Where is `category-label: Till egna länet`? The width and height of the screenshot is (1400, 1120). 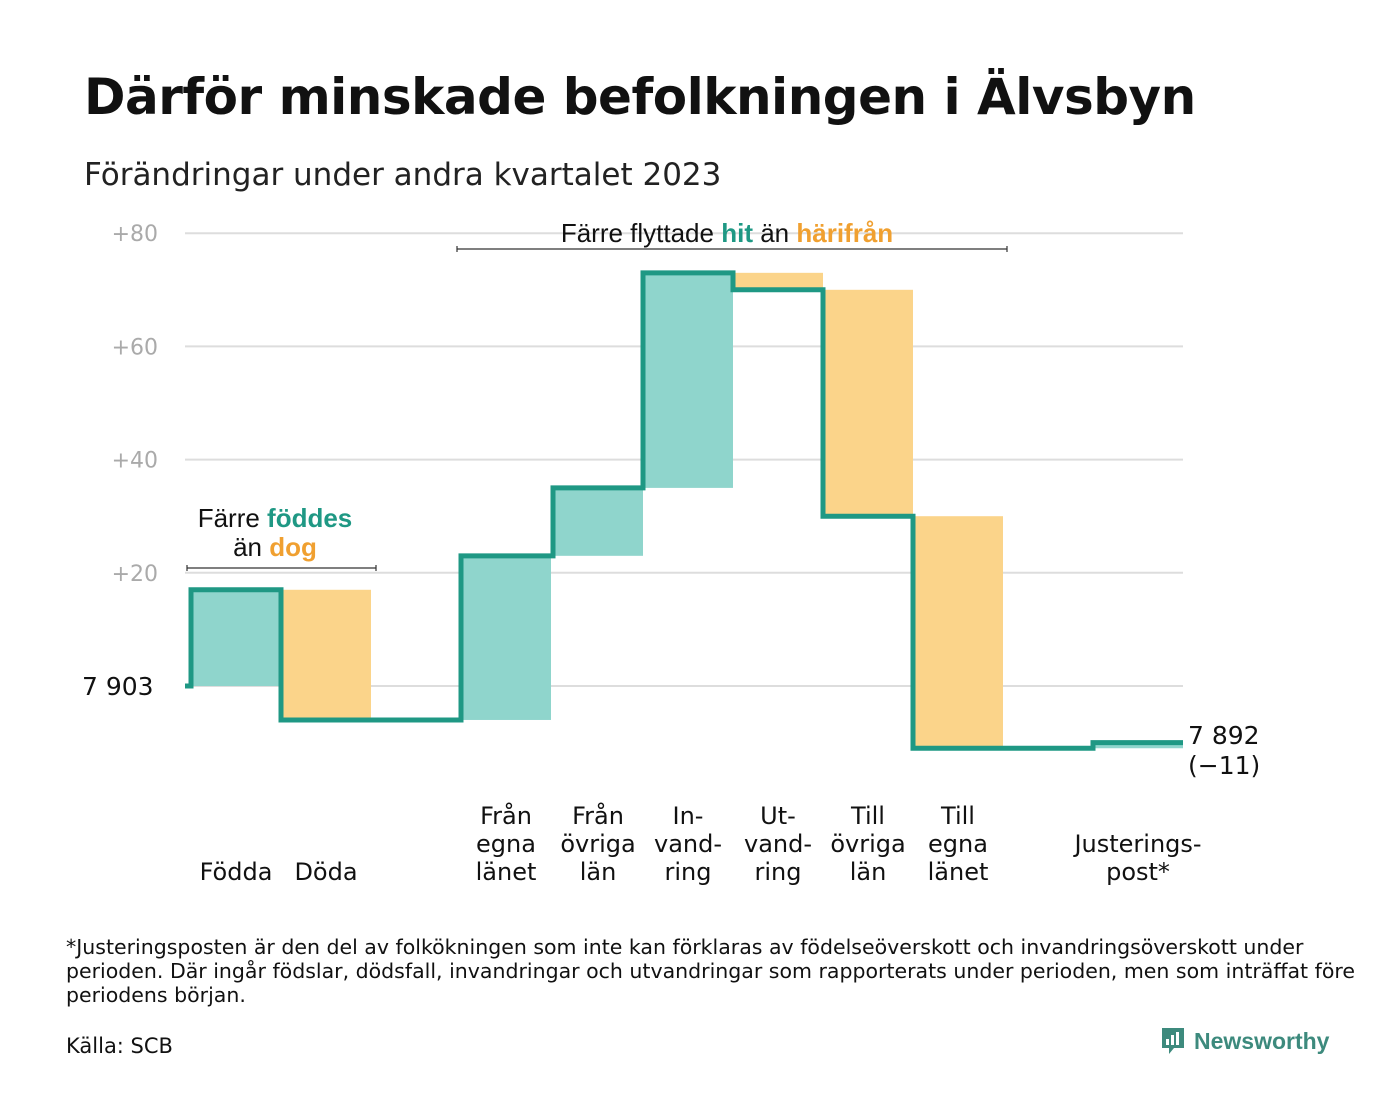 category-label: Till egna länet is located at coordinates (958, 844).